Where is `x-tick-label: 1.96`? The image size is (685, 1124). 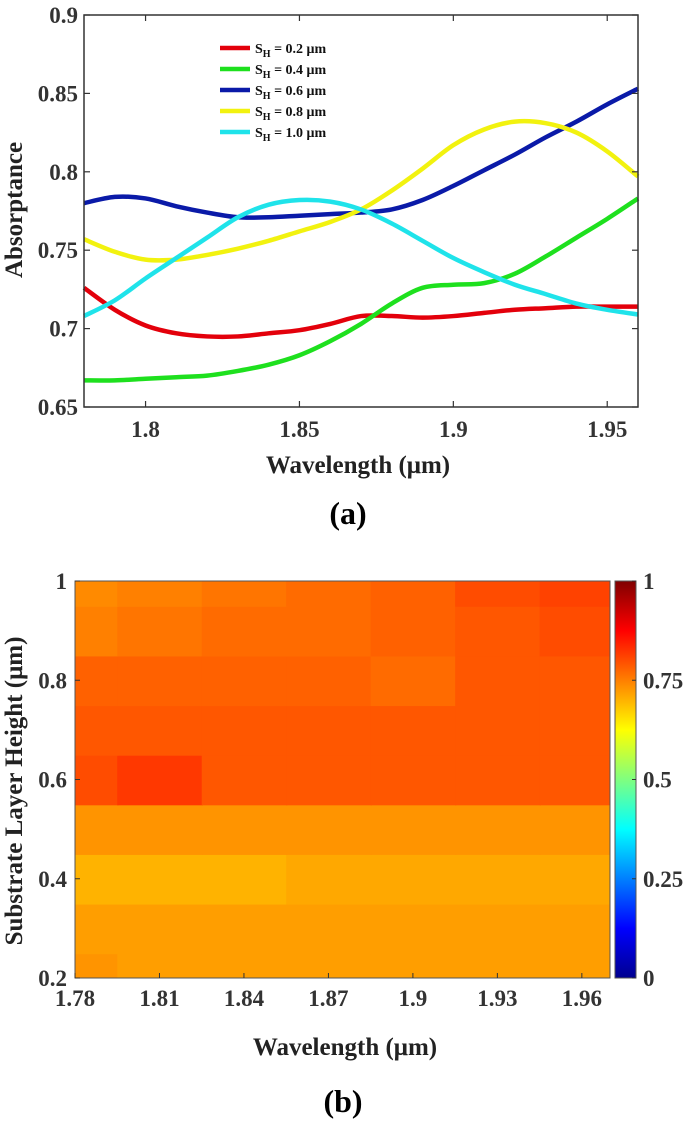
x-tick-label: 1.96 is located at coordinates (582, 998).